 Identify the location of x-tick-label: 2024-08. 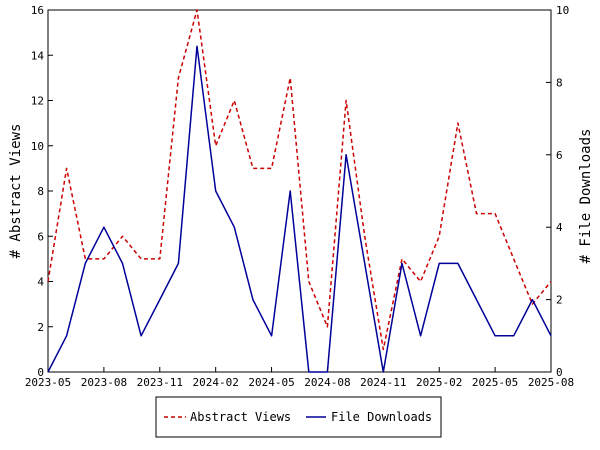
(327, 382).